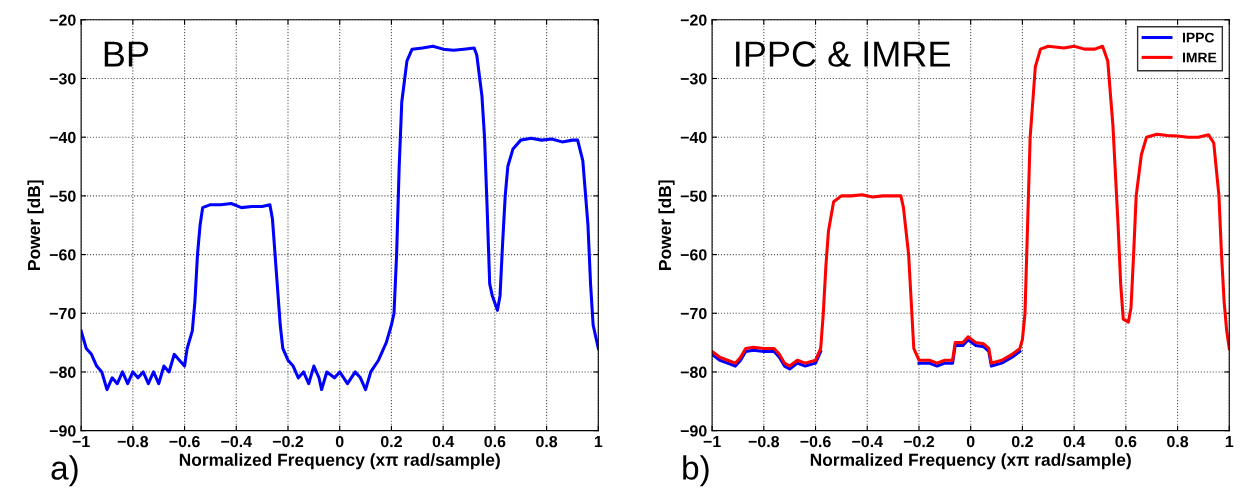 The image size is (1248, 495). What do you see at coordinates (843, 54) in the screenshot?
I see `chart-title: IPPC & IMRE` at bounding box center [843, 54].